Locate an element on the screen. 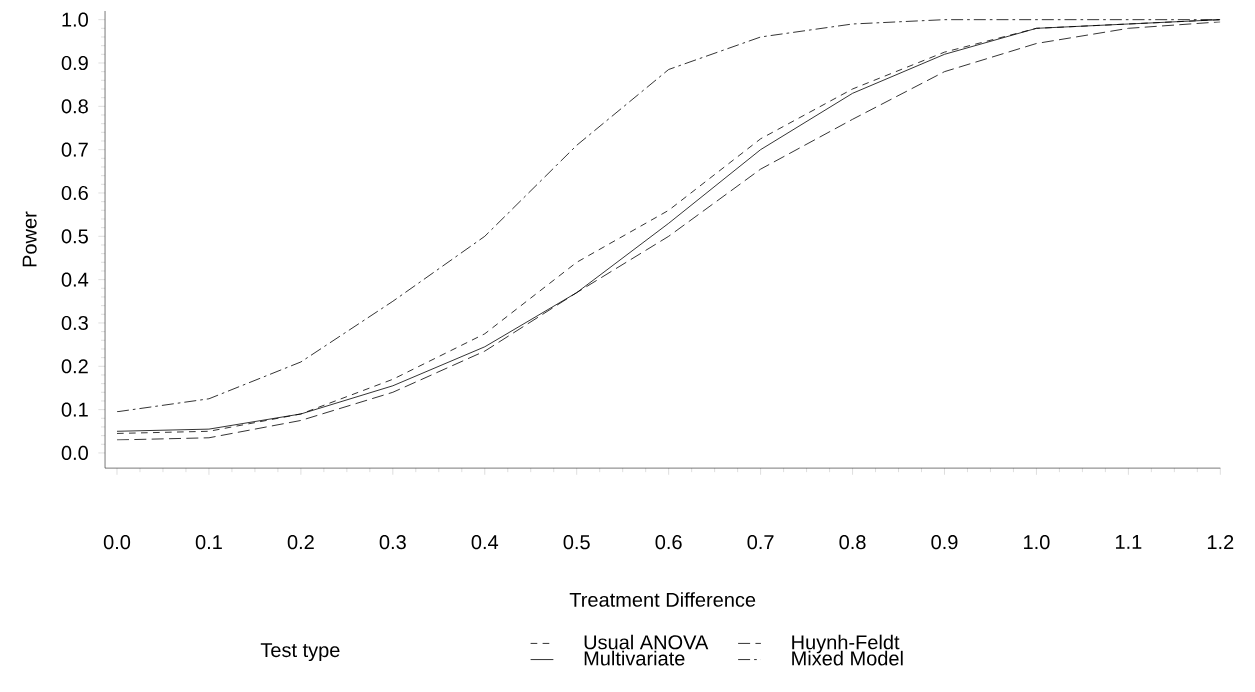 The height and width of the screenshot is (692, 1255). x-tick-label: 1.0 is located at coordinates (1037, 542).